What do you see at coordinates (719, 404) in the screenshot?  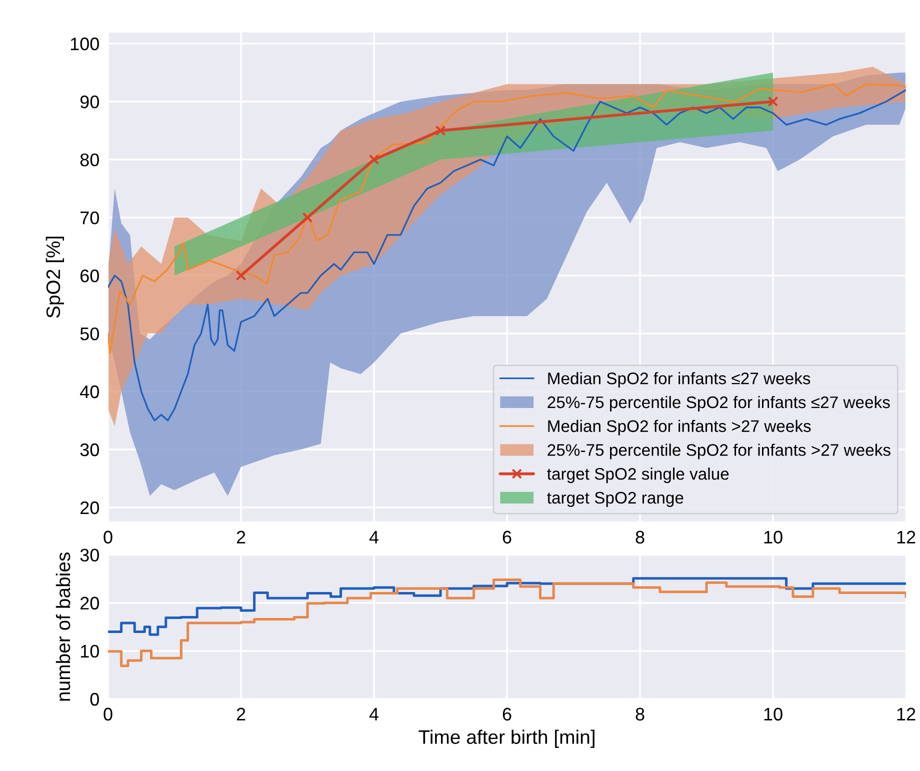 I see `legend-label: 25%-75 percentile SpO2 for infants ≤27 weeks` at bounding box center [719, 404].